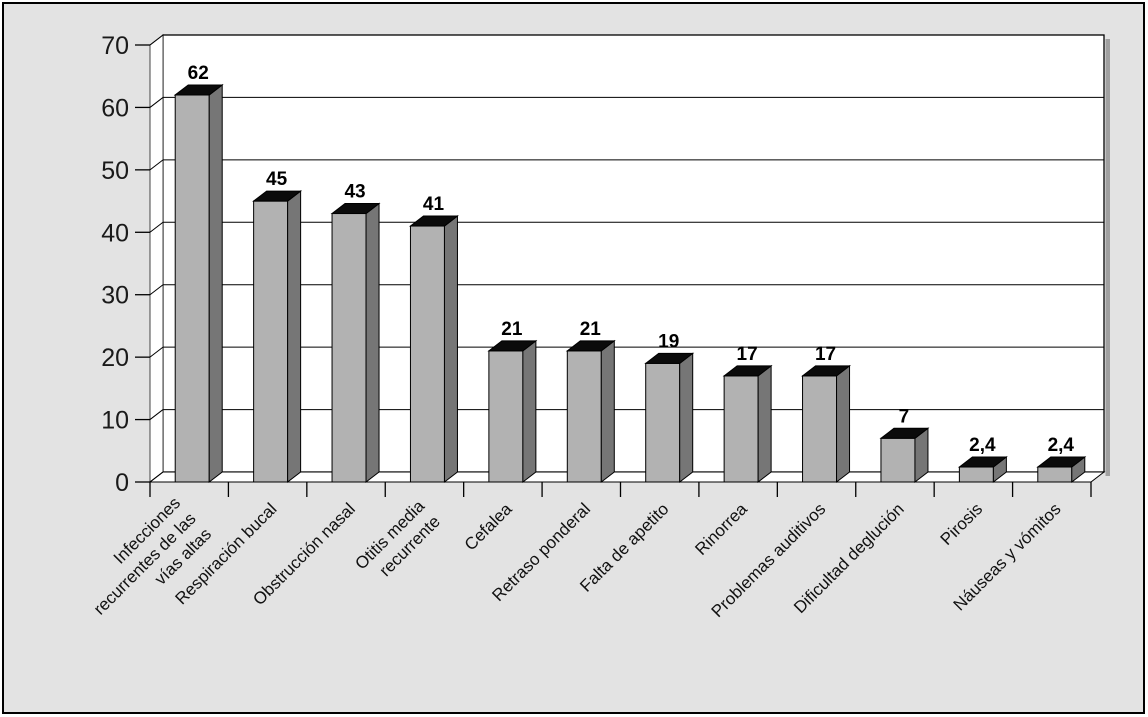 Image resolution: width=1148 pixels, height=717 pixels. Describe the element at coordinates (115, 296) in the screenshot. I see `y-axis-tick-label: 30` at that location.